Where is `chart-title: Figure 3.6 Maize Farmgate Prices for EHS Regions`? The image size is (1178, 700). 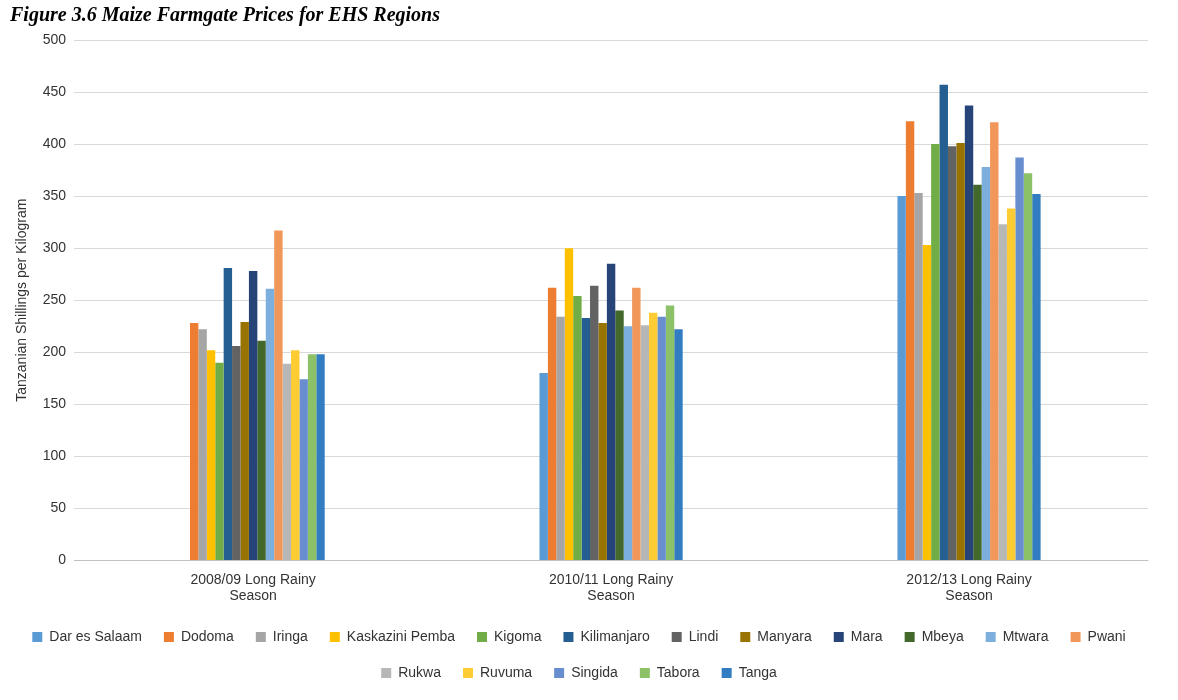
chart-title: Figure 3.6 Maize Farmgate Prices for EHS Regions is located at coordinates (225, 15).